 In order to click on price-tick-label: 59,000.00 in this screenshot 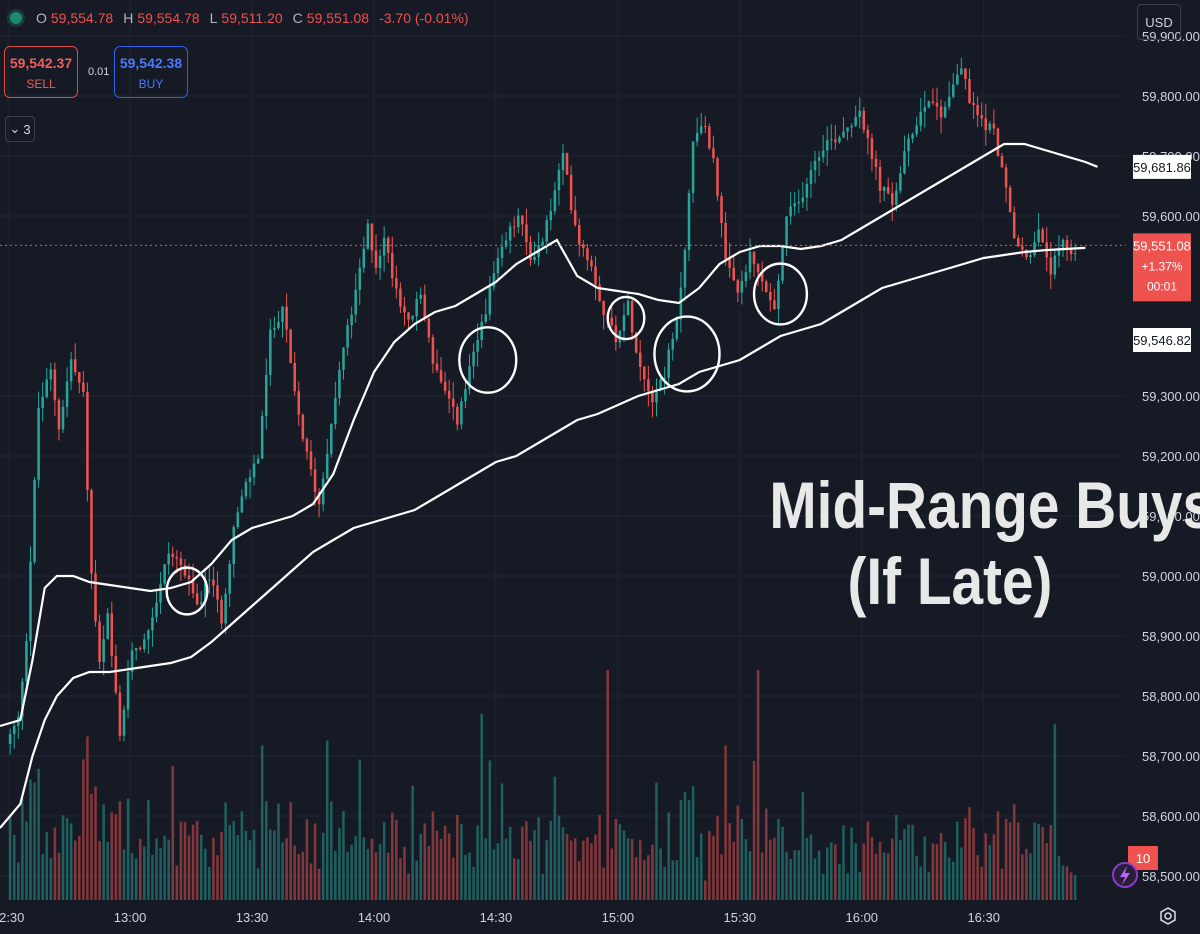, I will do `click(1171, 576)`.